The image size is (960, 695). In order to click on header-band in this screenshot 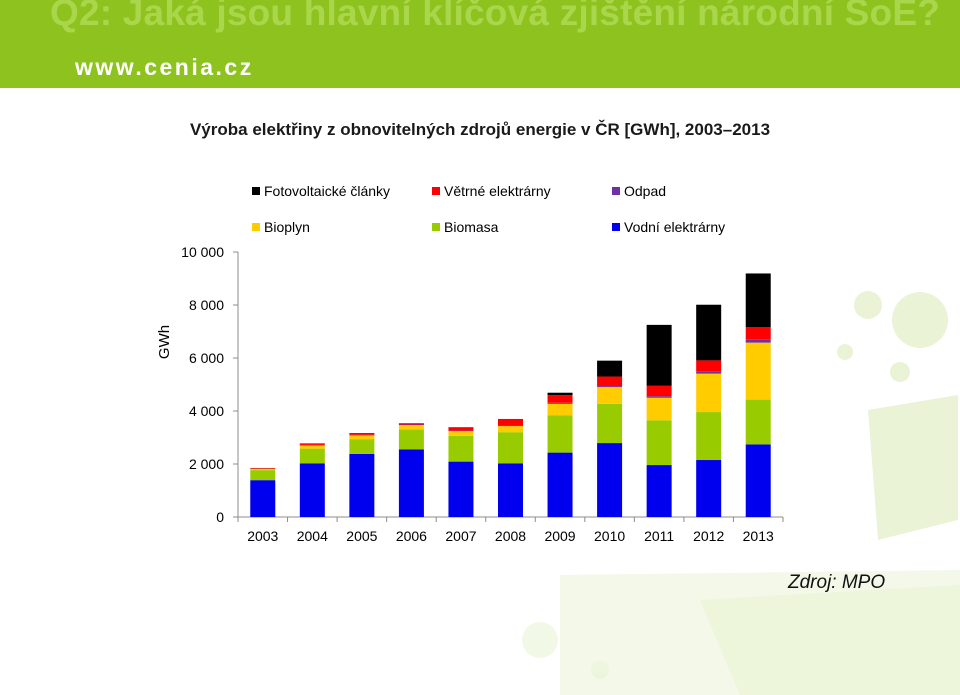, I will do `click(480, 44)`.